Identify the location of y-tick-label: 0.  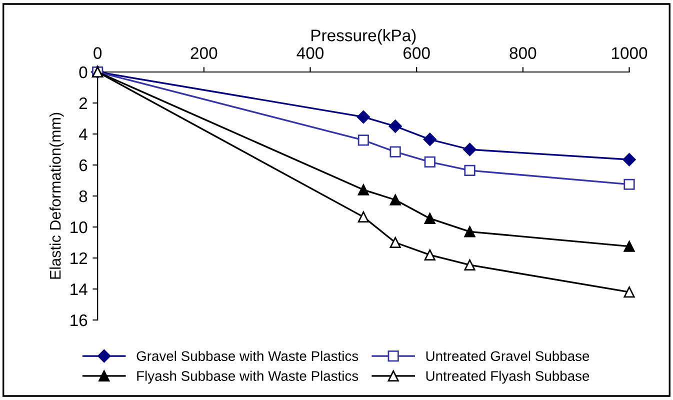
(83, 72).